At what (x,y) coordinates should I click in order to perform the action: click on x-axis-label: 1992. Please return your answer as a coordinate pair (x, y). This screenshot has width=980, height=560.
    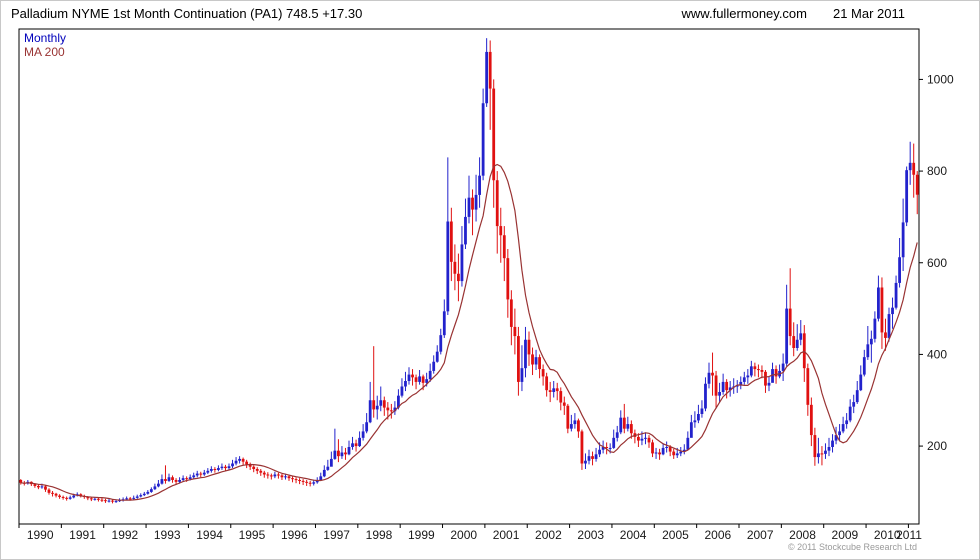
    Looking at the image, I should click on (125, 535).